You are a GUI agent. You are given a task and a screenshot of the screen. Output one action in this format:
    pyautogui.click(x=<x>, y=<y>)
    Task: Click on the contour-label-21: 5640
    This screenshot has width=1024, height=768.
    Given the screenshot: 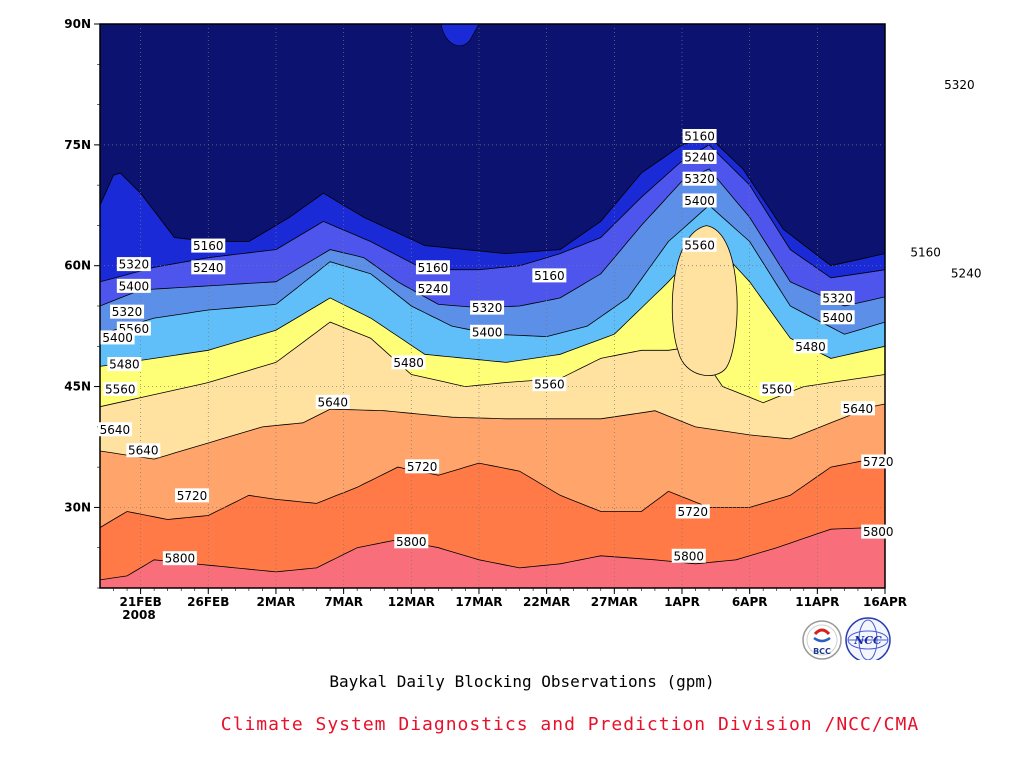 What is the action you would take?
    pyautogui.click(x=114, y=429)
    